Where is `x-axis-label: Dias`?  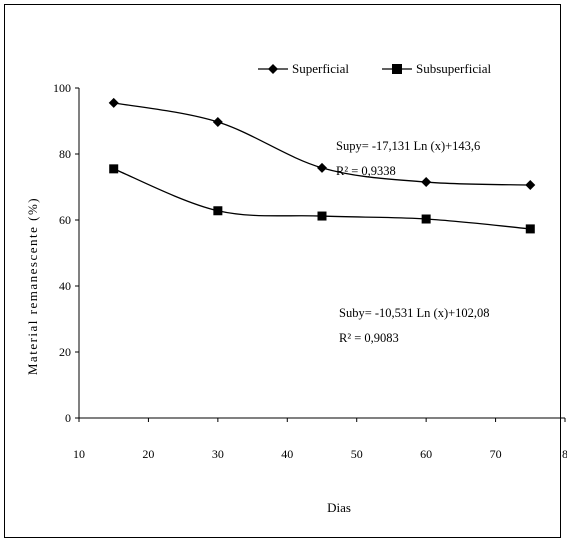 x-axis-label: Dias is located at coordinates (339, 507).